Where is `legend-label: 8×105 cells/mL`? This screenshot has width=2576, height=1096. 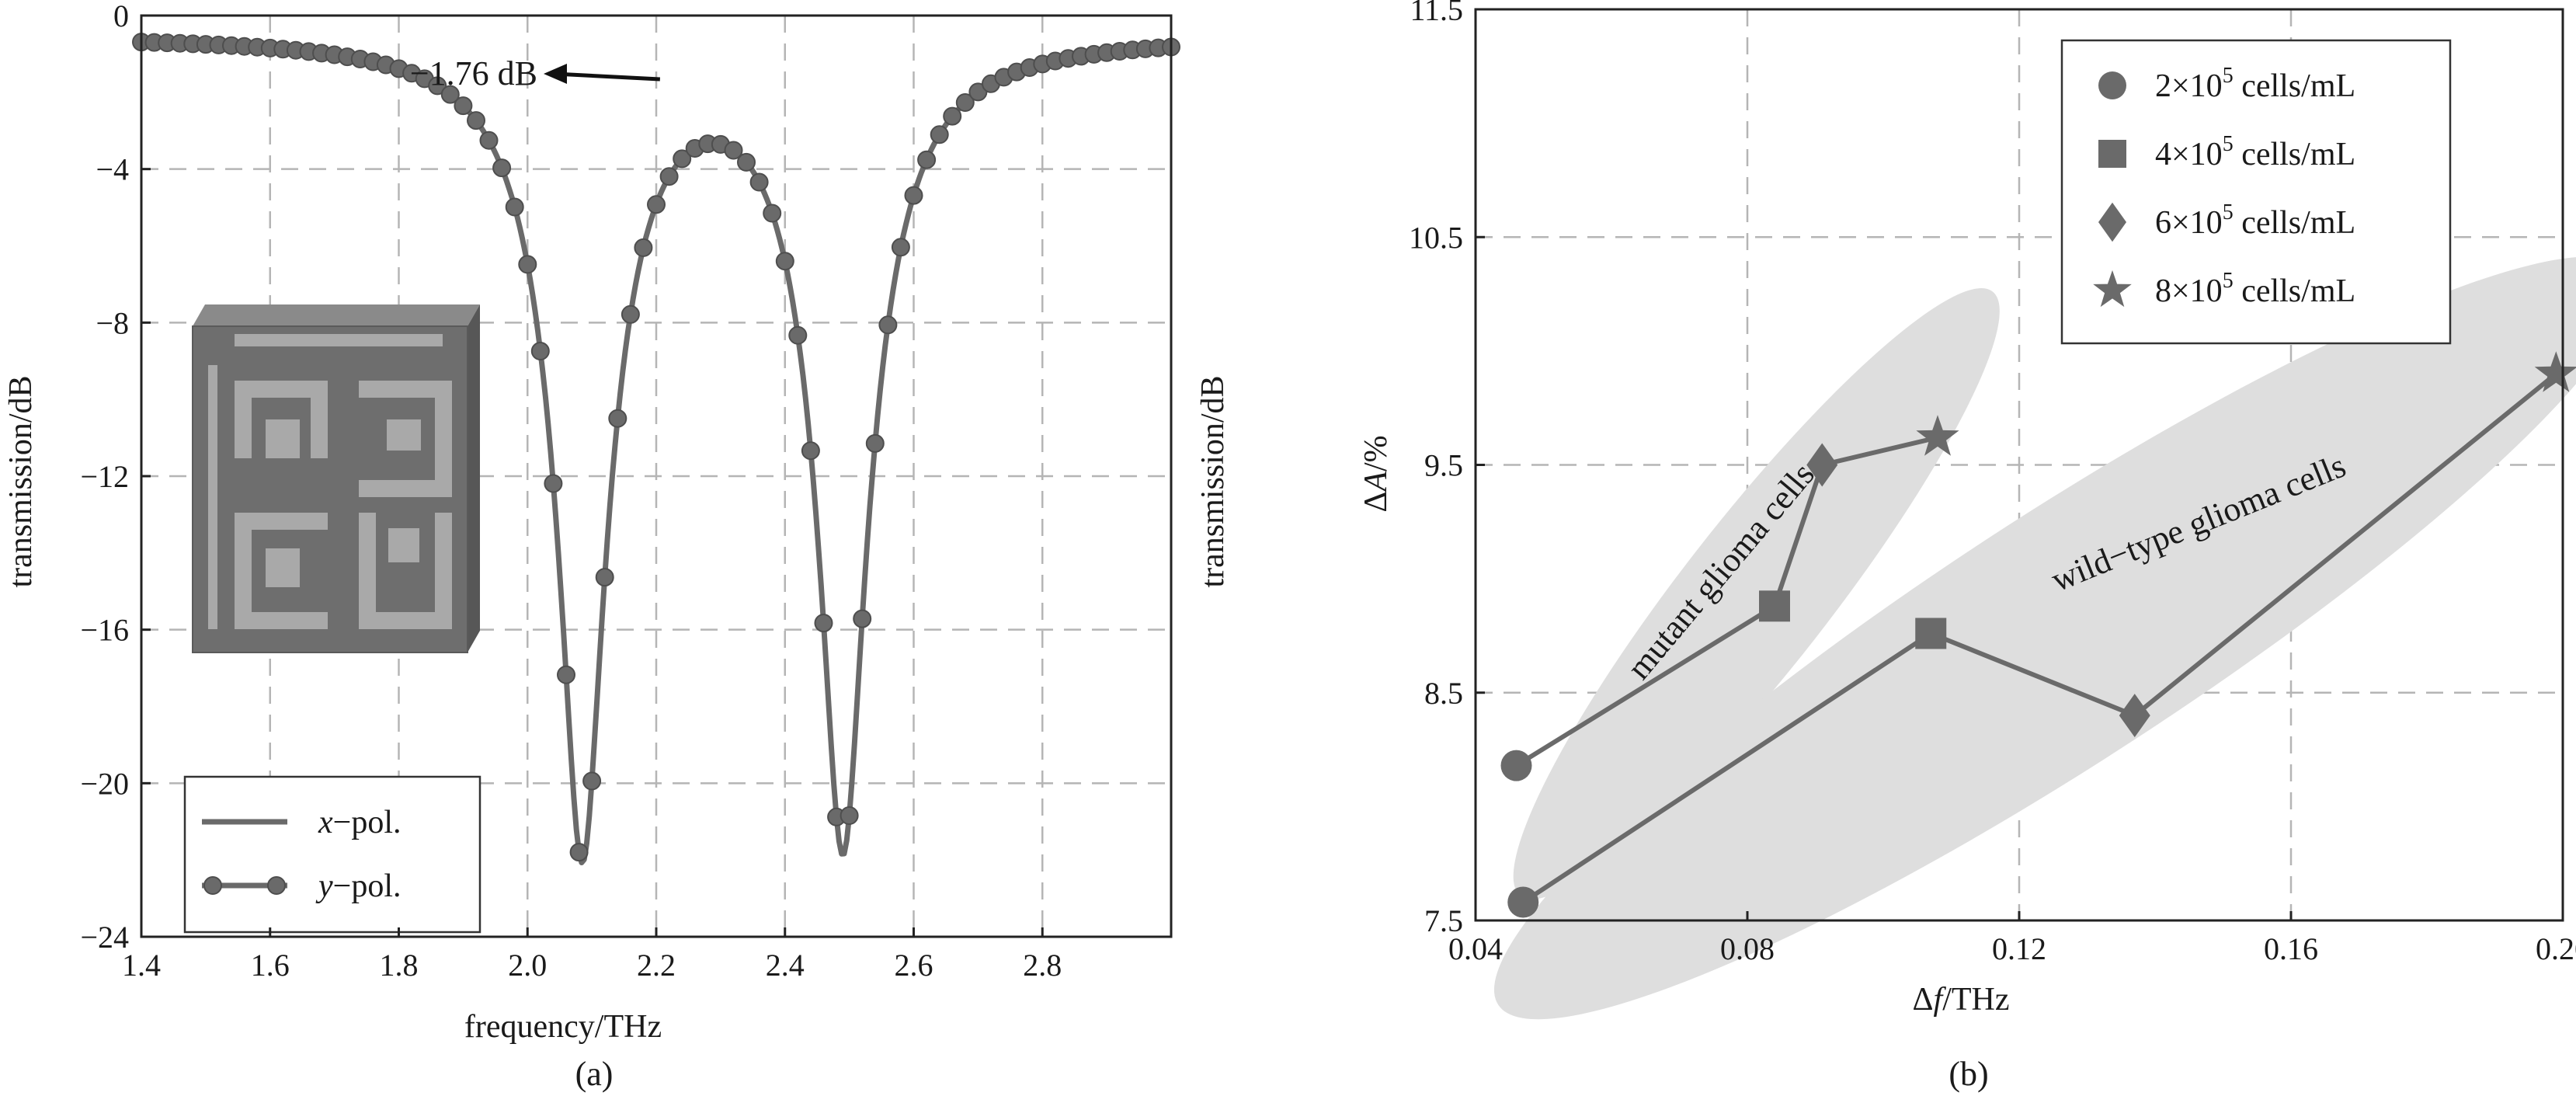 legend-label: 8×105 cells/mL is located at coordinates (2255, 289).